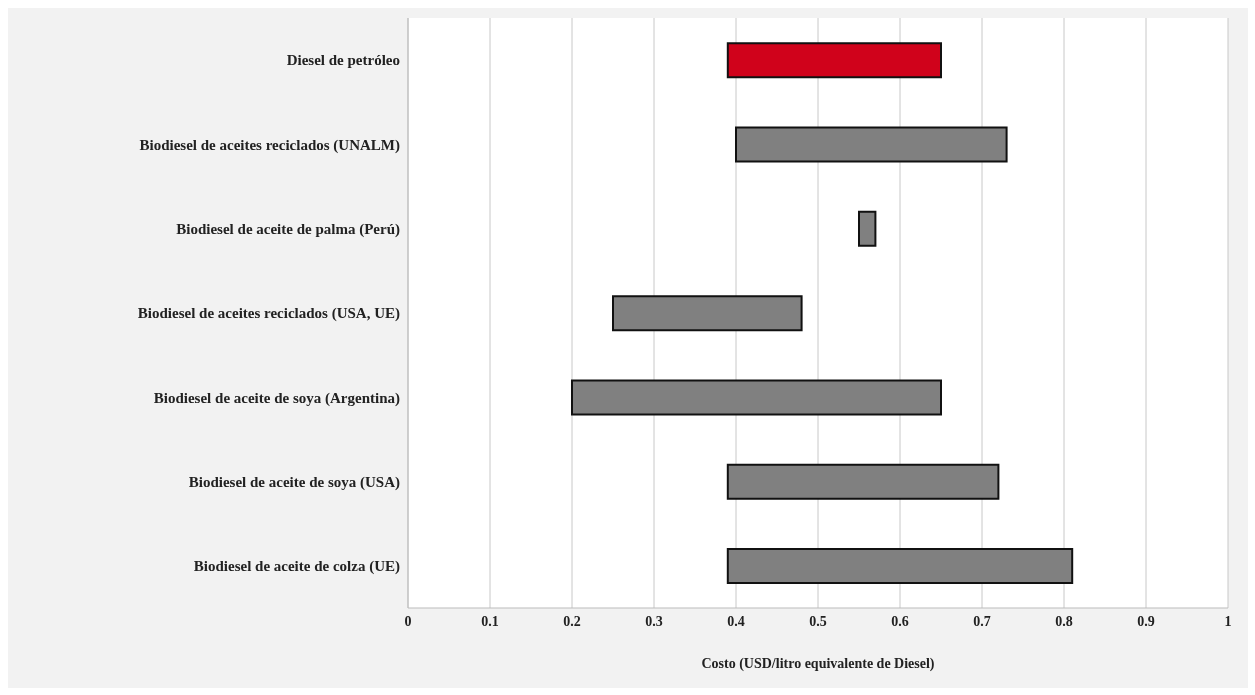 The image size is (1255, 695). Describe the element at coordinates (408, 621) in the screenshot. I see `x-tick-label: 0` at that location.